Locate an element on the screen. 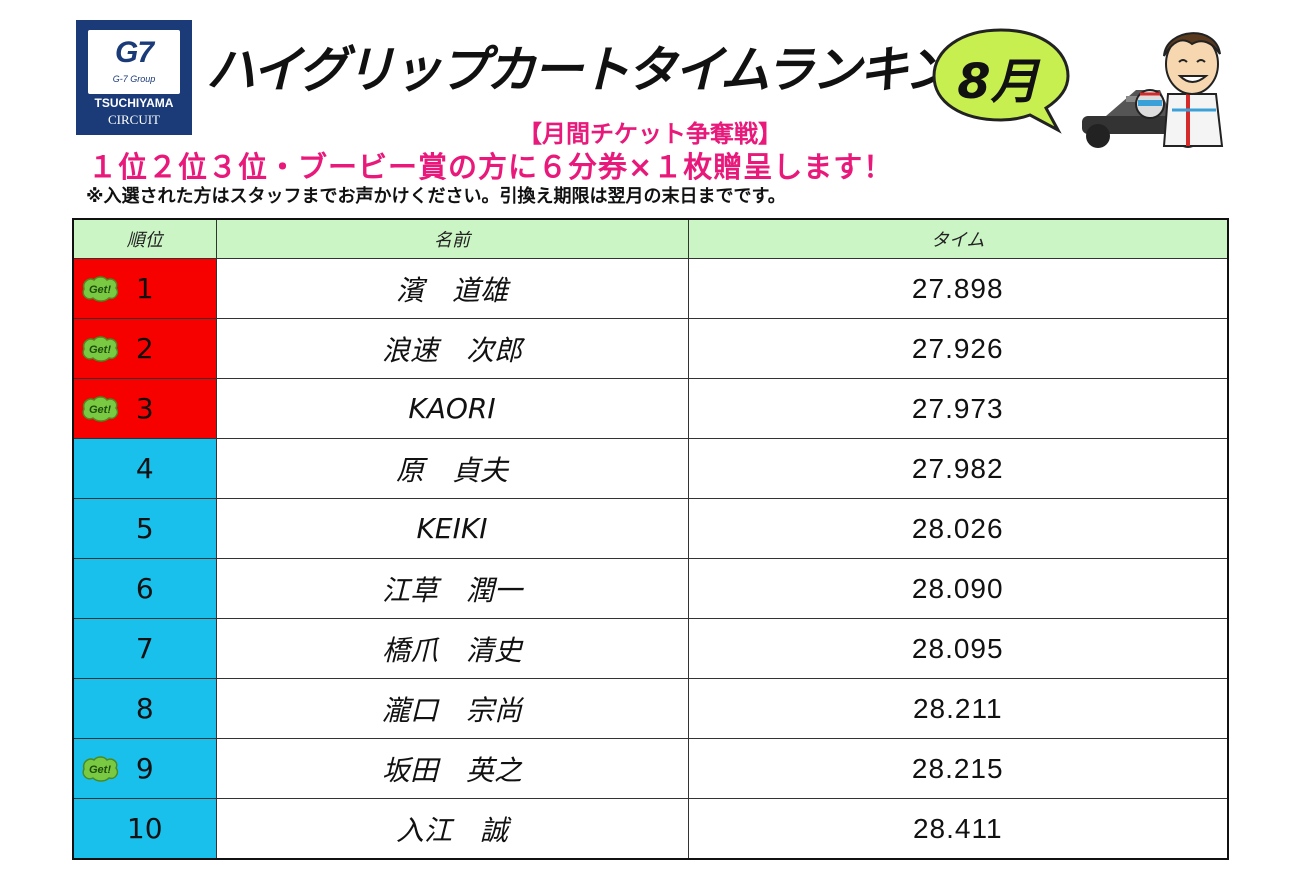 This screenshot has height=895, width=1300. driver-name: 入江 誠 is located at coordinates (452, 829).